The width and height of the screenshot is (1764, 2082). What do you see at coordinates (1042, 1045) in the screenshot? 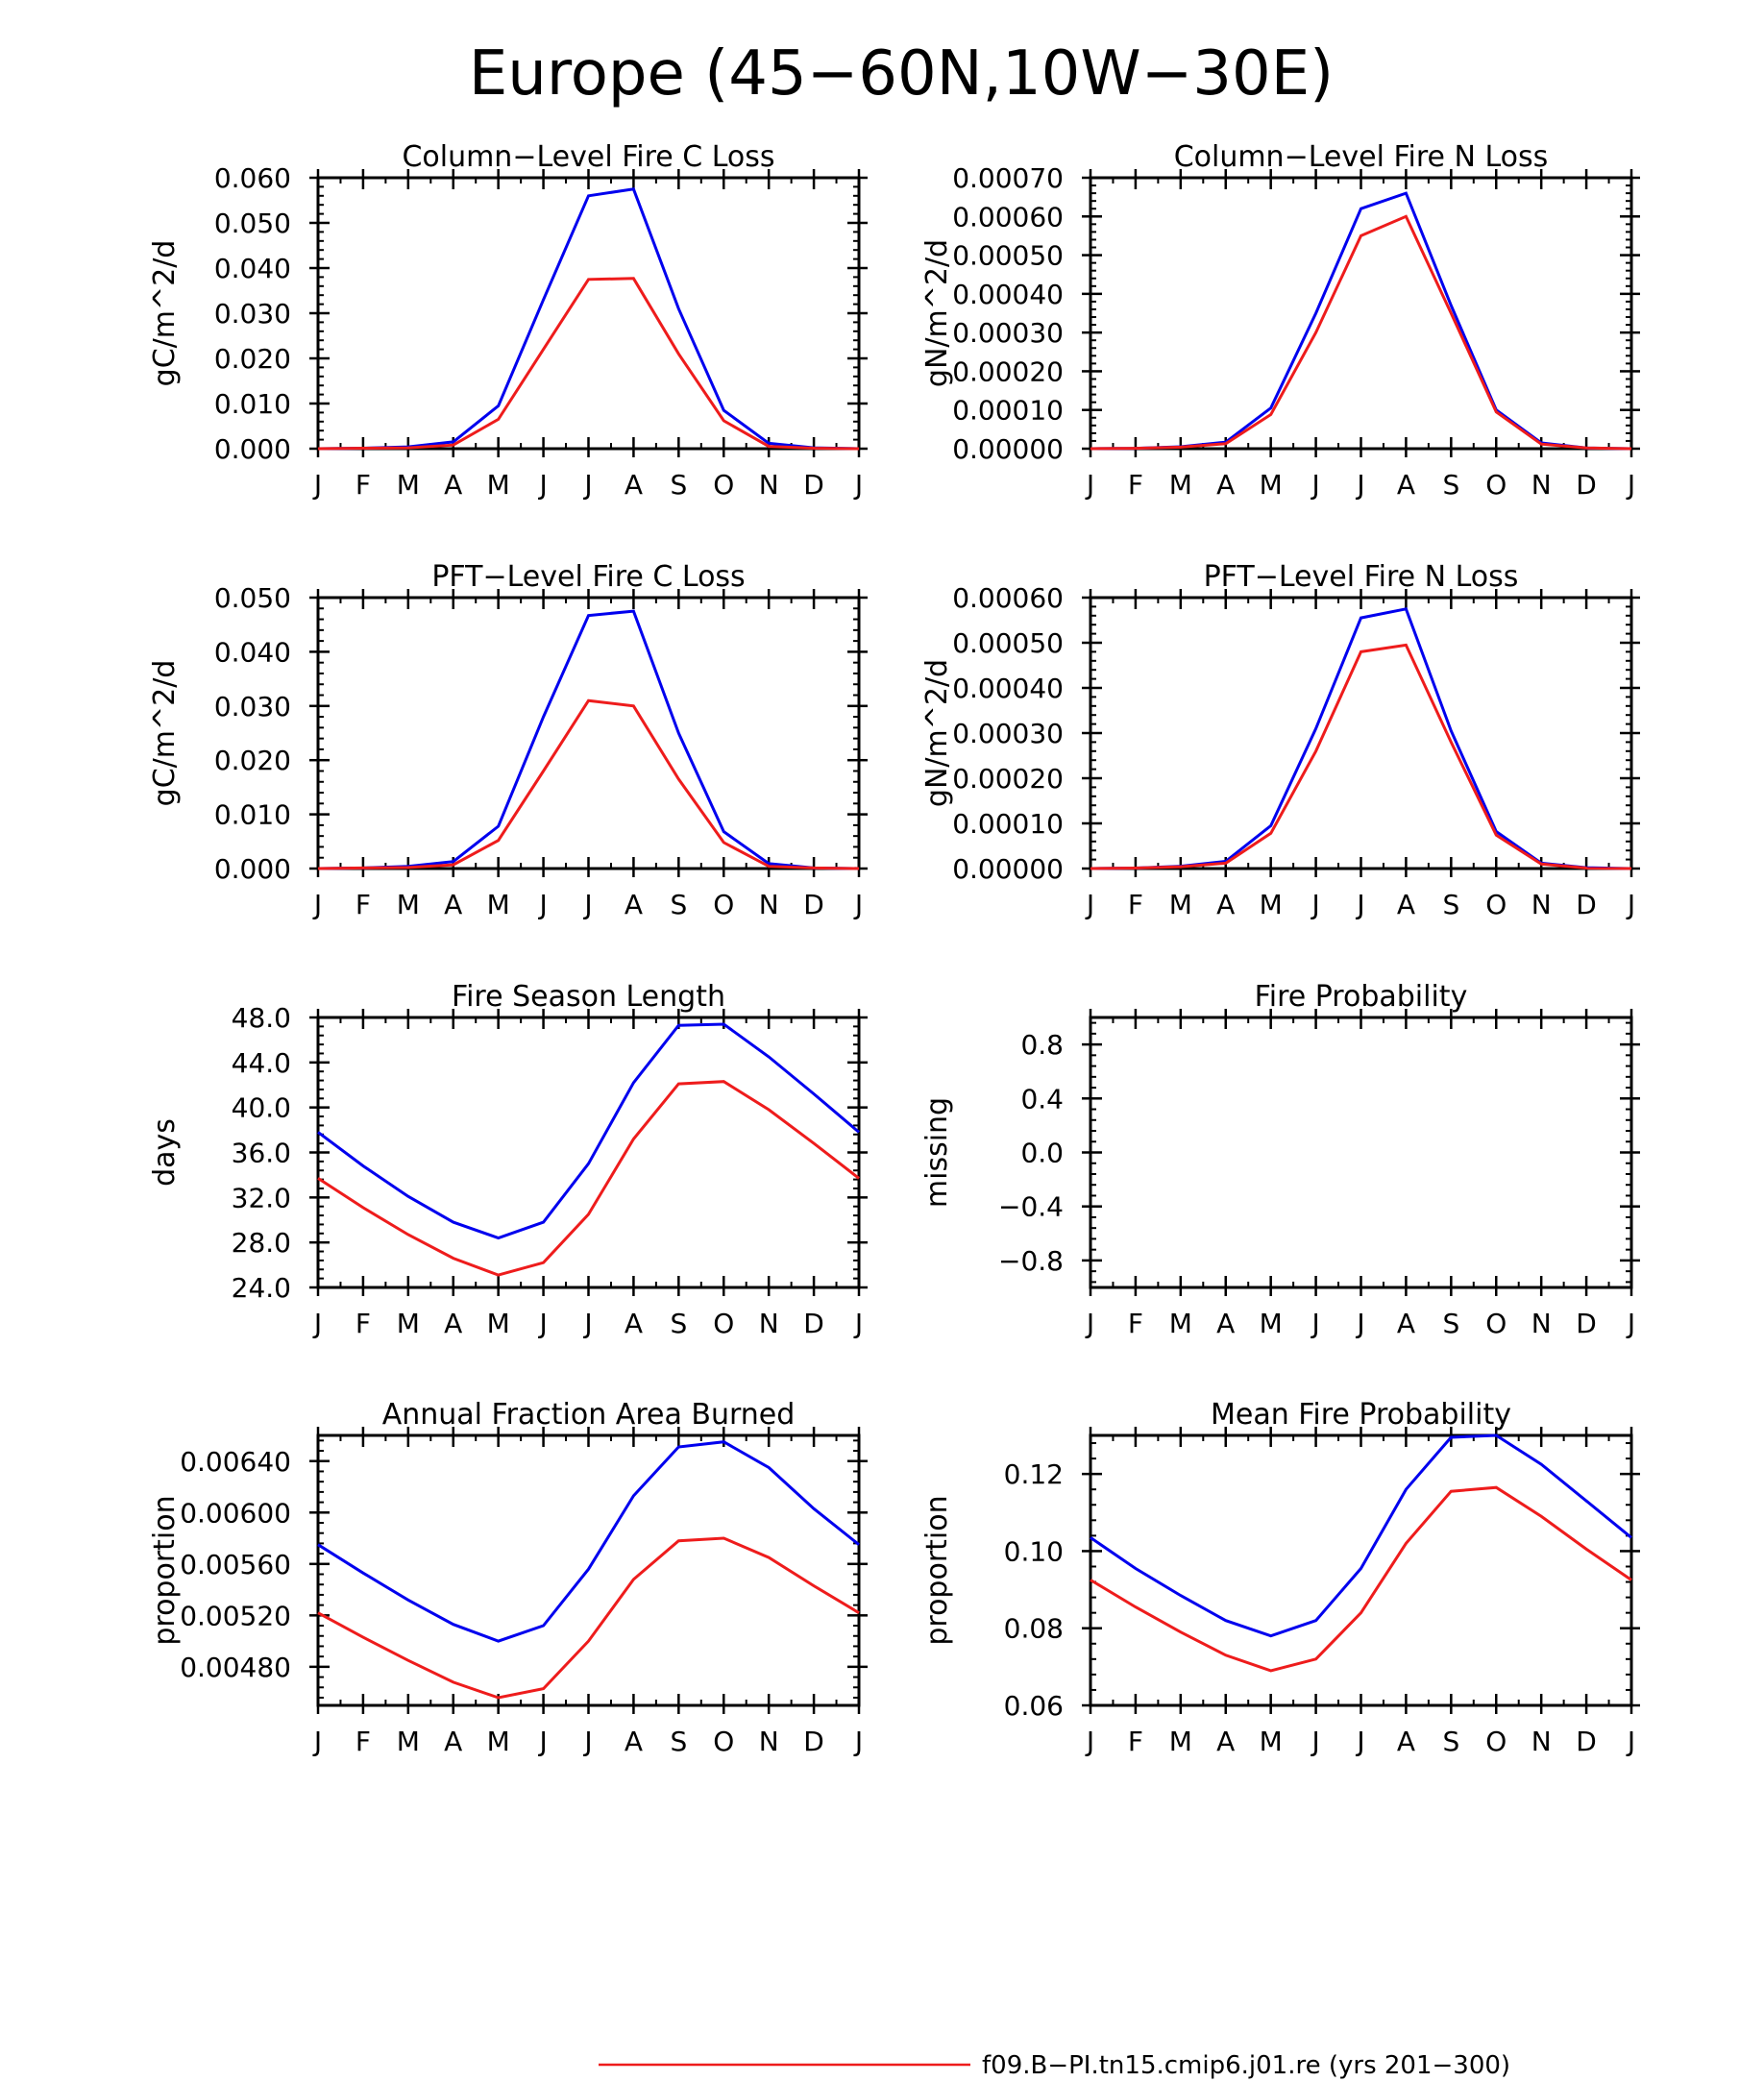
I see `y-tick-label: 0.8` at bounding box center [1042, 1045].